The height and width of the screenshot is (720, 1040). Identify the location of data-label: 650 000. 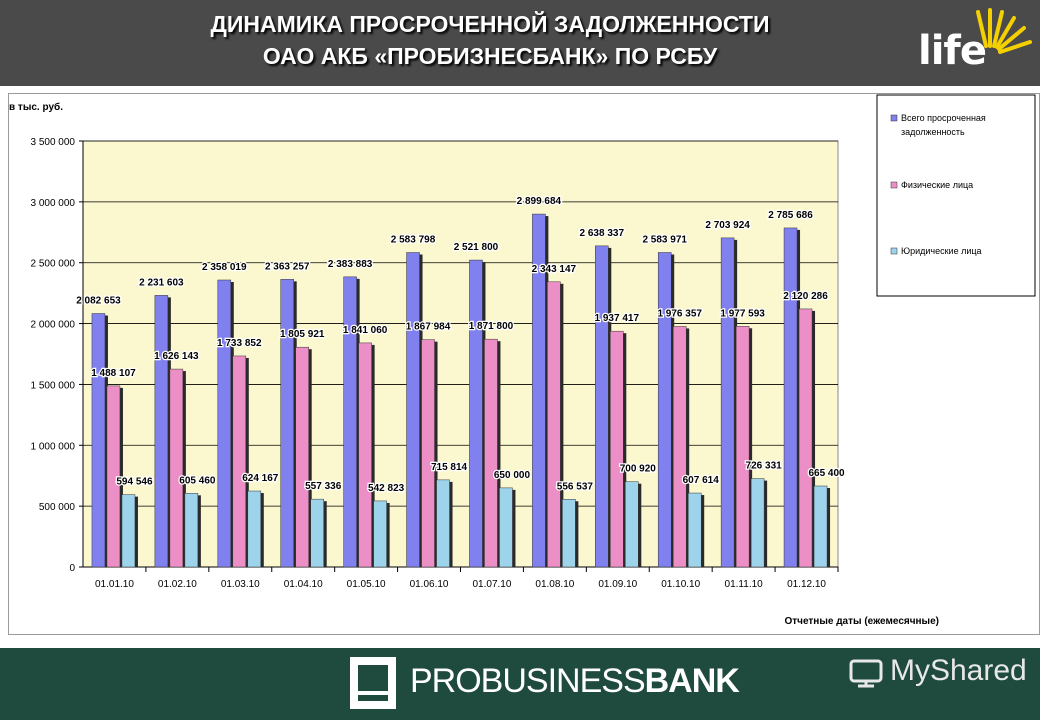
(512, 475).